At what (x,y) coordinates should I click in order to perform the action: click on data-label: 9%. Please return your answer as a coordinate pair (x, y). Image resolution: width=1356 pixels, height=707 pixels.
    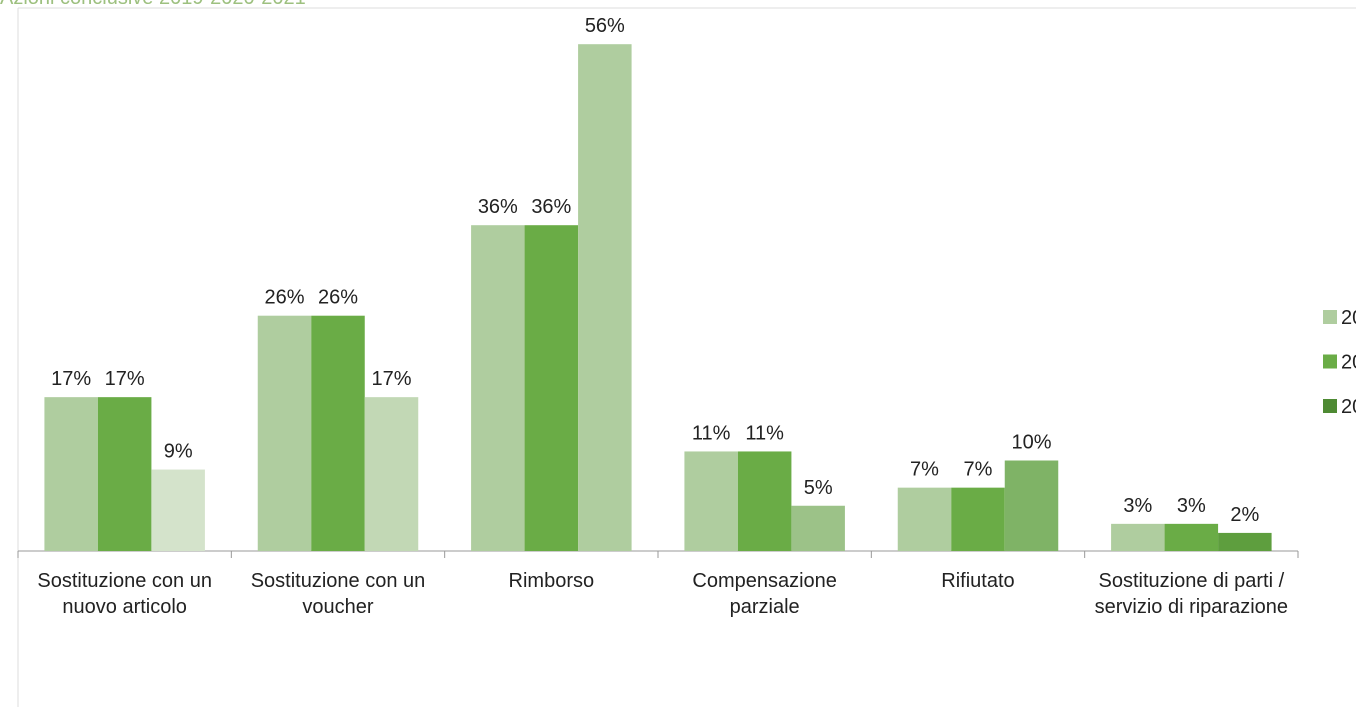
    Looking at the image, I should click on (178, 452).